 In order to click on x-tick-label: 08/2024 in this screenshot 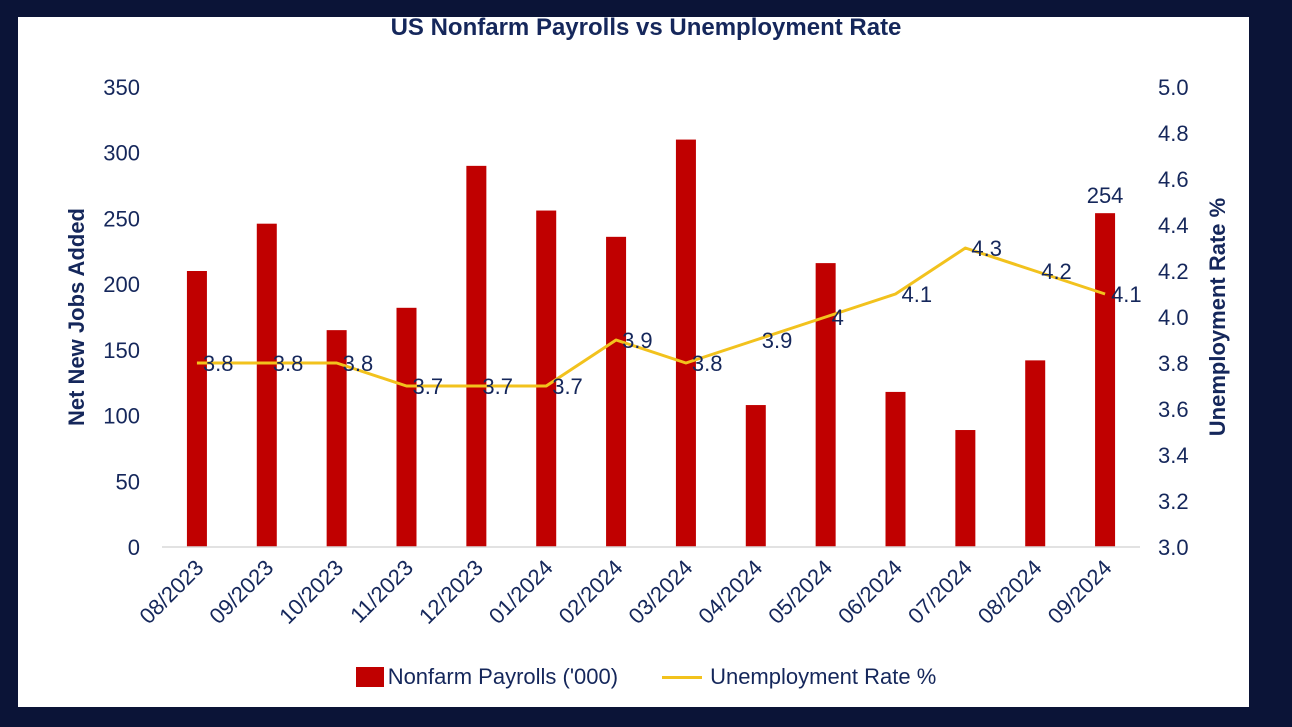, I will do `click(1010, 592)`.